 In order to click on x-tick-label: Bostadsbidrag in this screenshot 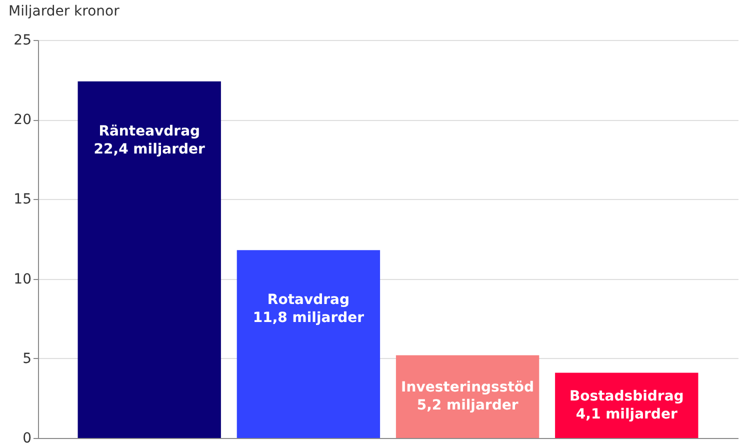, I will do `click(626, 396)`.